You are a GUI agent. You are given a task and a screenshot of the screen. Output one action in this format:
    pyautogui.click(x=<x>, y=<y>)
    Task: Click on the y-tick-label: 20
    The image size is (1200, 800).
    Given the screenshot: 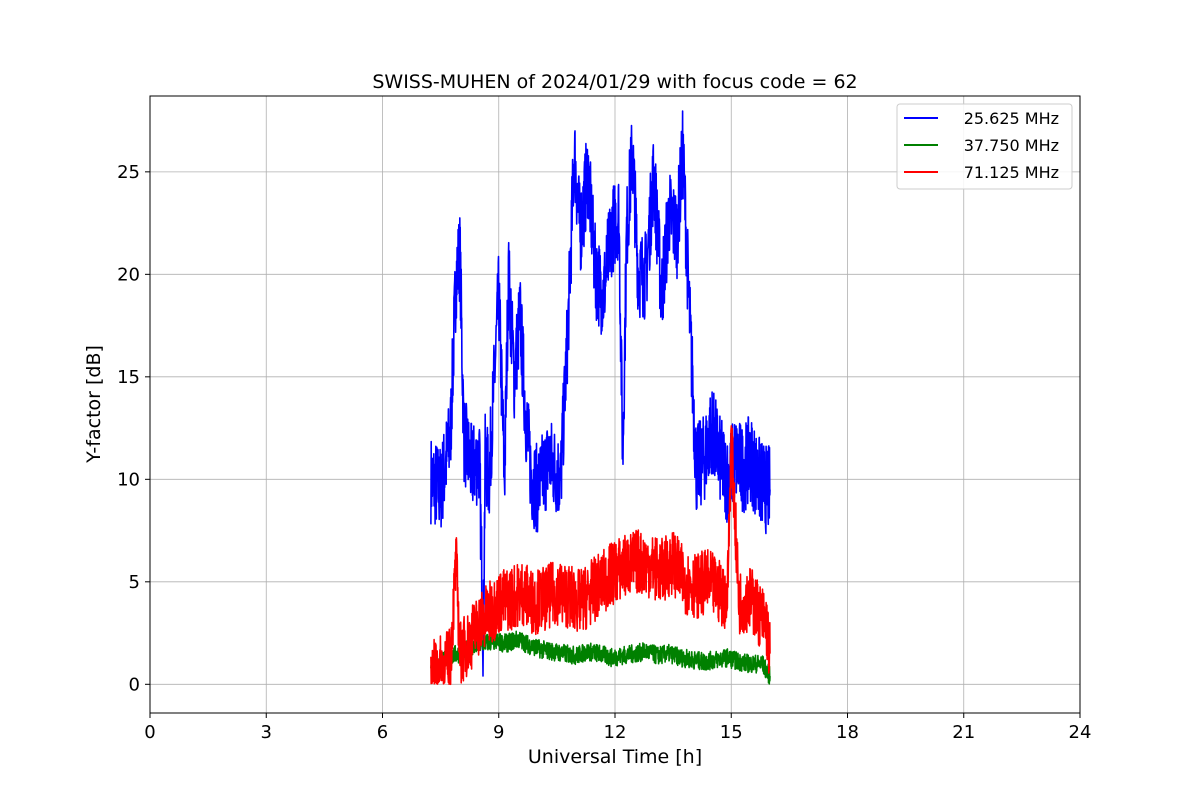 What is the action you would take?
    pyautogui.click(x=128, y=274)
    